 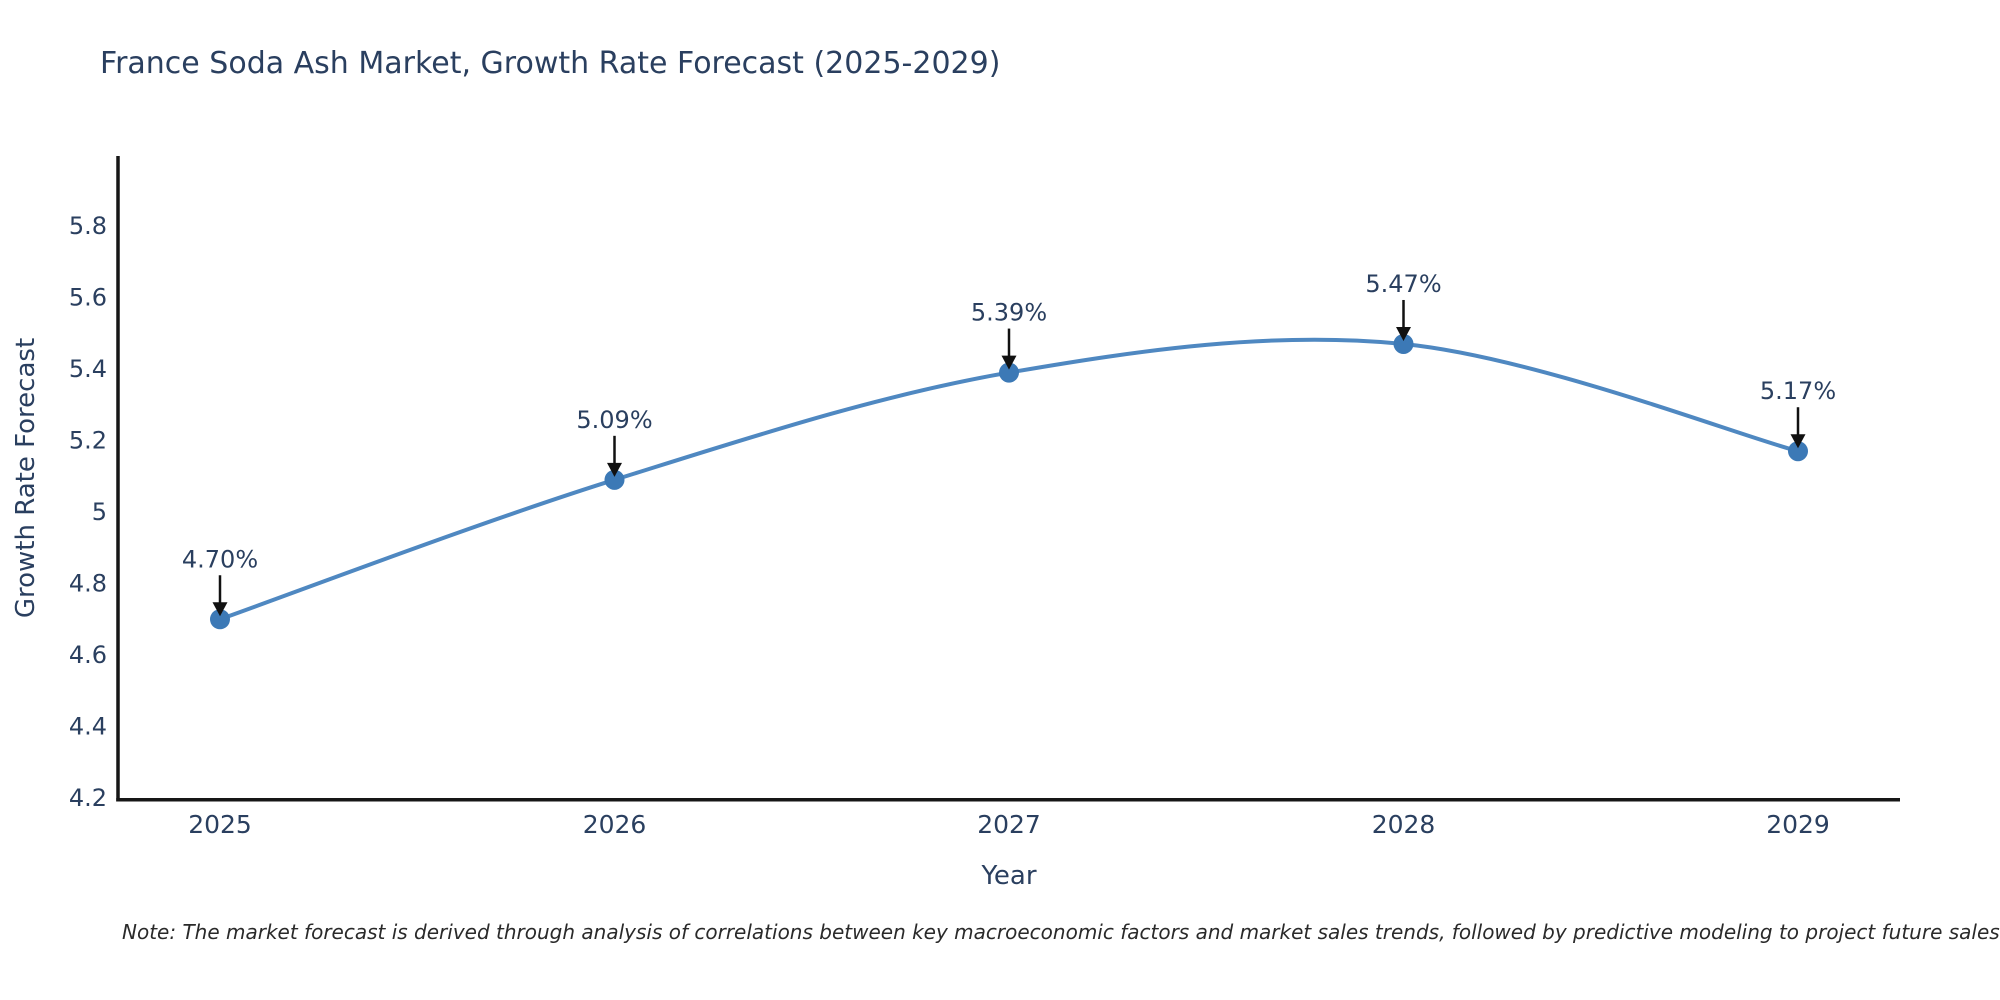 What do you see at coordinates (88, 226) in the screenshot?
I see `y-tick-label: 5.8` at bounding box center [88, 226].